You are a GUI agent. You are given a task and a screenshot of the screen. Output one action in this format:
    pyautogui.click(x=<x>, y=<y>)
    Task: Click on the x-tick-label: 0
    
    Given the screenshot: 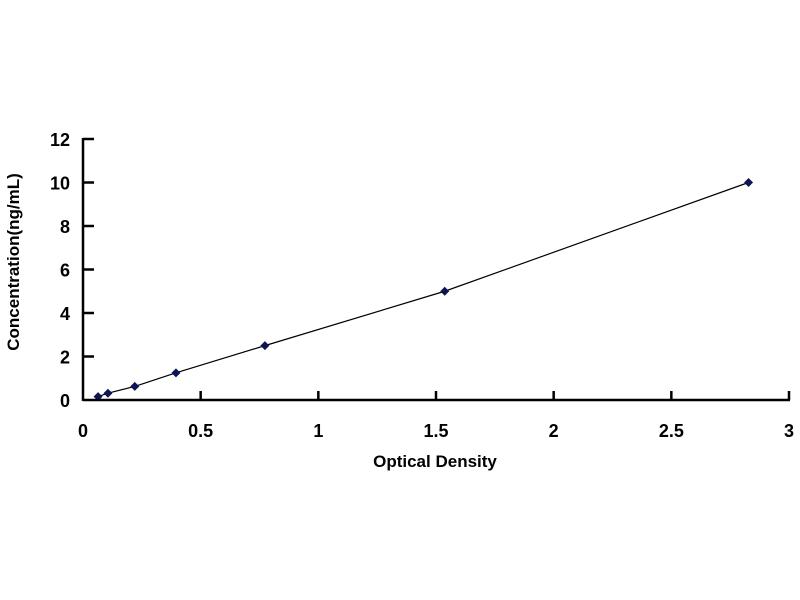 What is the action you would take?
    pyautogui.click(x=83, y=431)
    